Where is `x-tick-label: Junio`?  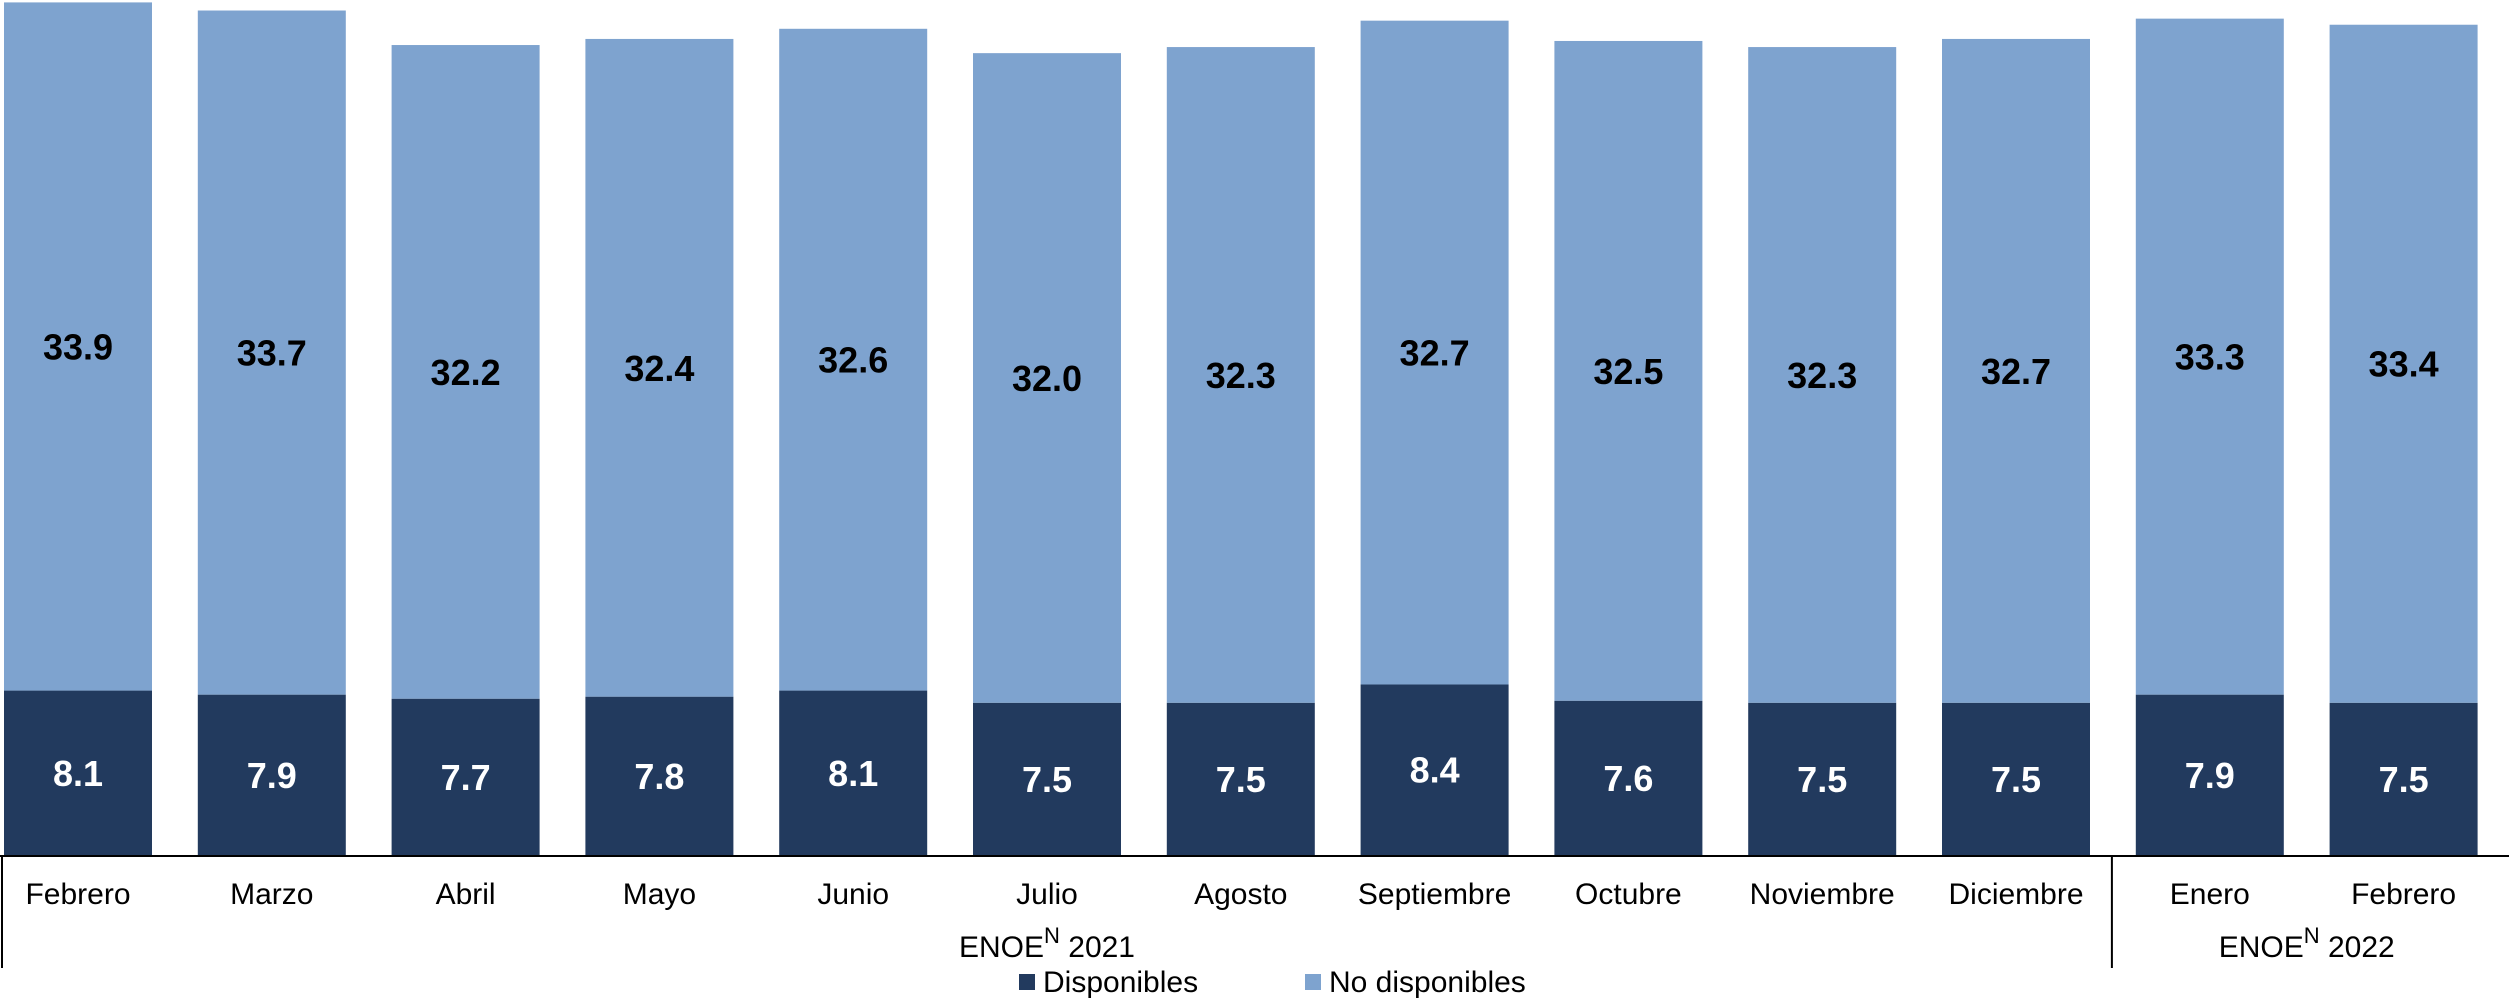 x-tick-label: Junio is located at coordinates (853, 894).